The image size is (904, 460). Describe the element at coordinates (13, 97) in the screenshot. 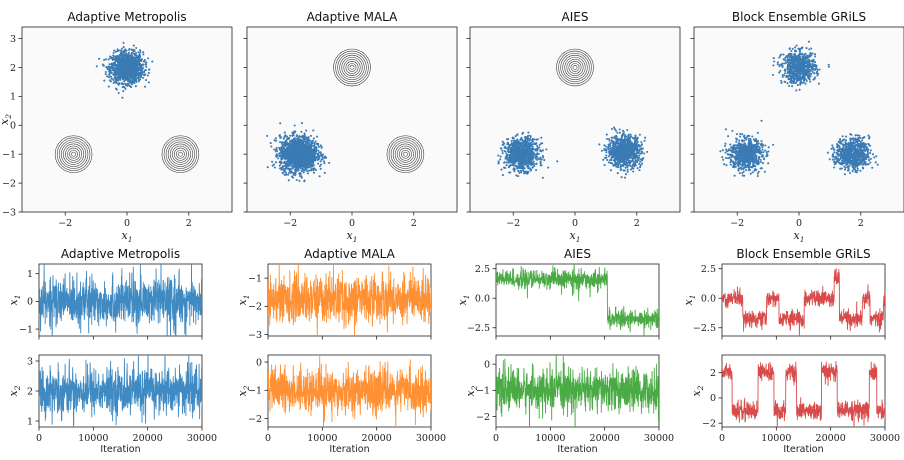

I see `ytick-label: 1` at that location.